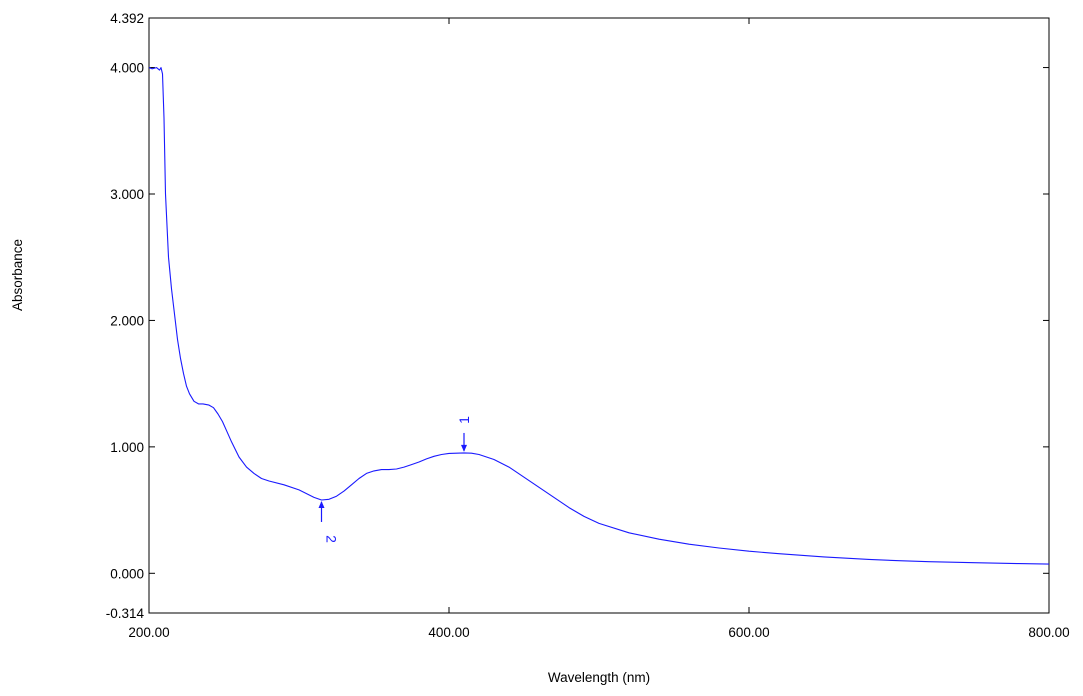 The width and height of the screenshot is (1083, 696). I want to click on y-tick-label: 0.000, so click(127, 573).